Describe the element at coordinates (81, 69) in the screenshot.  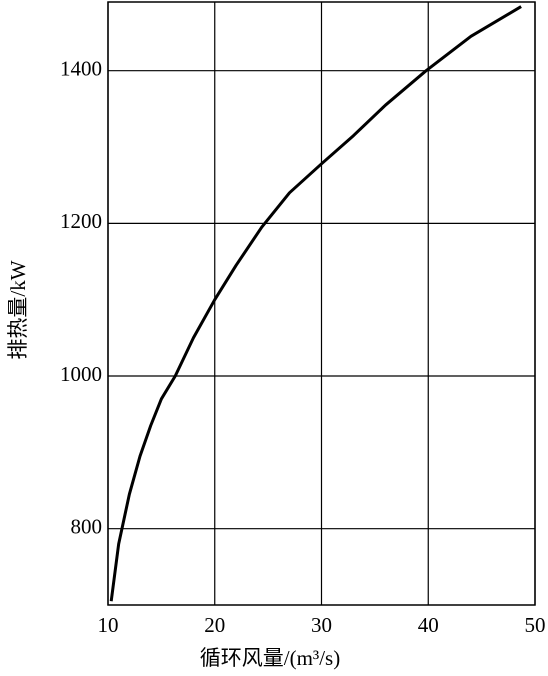
I see `y-tick-label: 1400` at that location.